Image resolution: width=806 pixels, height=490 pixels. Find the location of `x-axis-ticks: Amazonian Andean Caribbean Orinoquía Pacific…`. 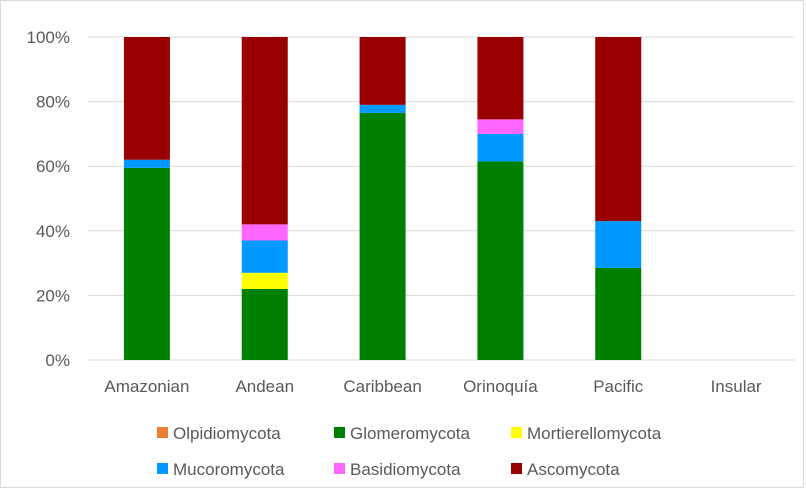

x-axis-ticks: Amazonian Andean Caribbean Orinoquía Pacific… is located at coordinates (433, 386).